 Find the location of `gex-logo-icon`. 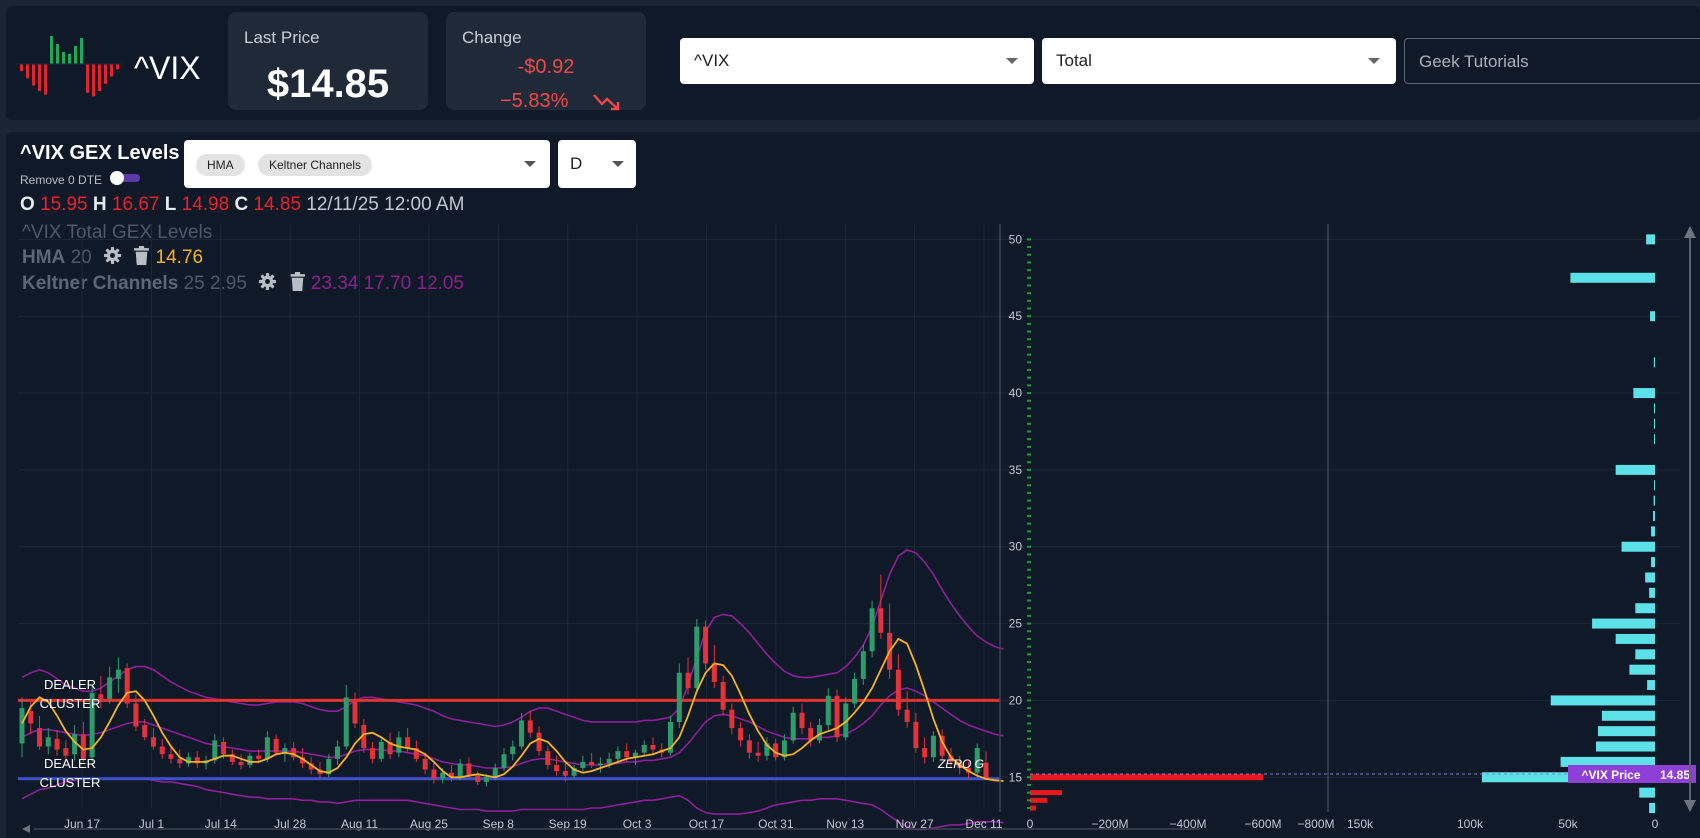

gex-logo-icon is located at coordinates (69, 66).